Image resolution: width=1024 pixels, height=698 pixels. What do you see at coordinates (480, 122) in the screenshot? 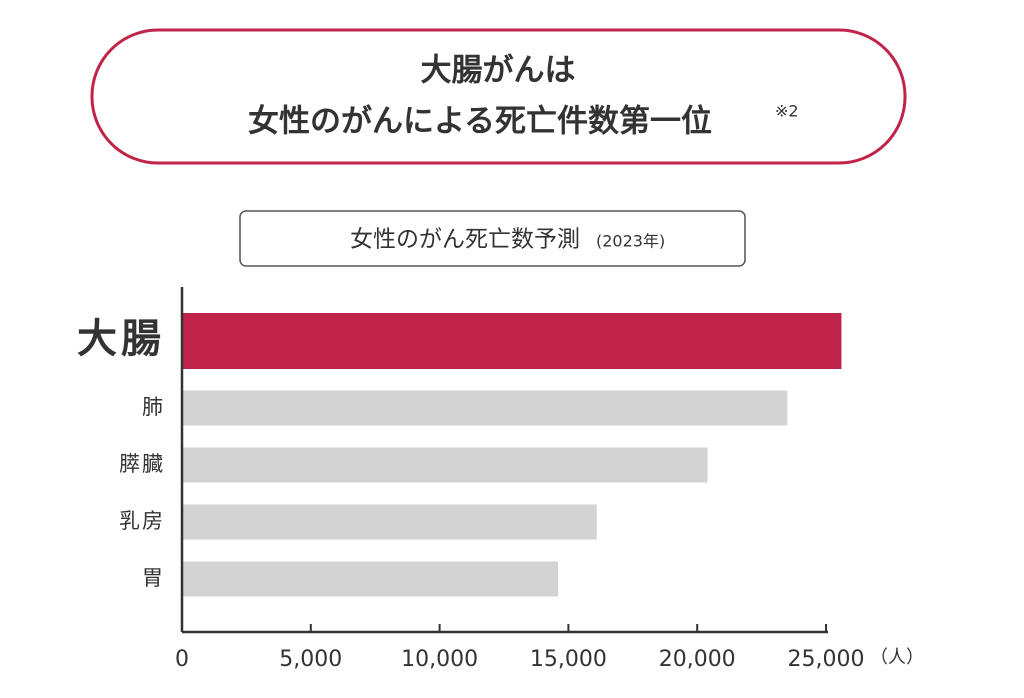
I see `chart-title: 女性のがんによる死亡件数第一位` at bounding box center [480, 122].